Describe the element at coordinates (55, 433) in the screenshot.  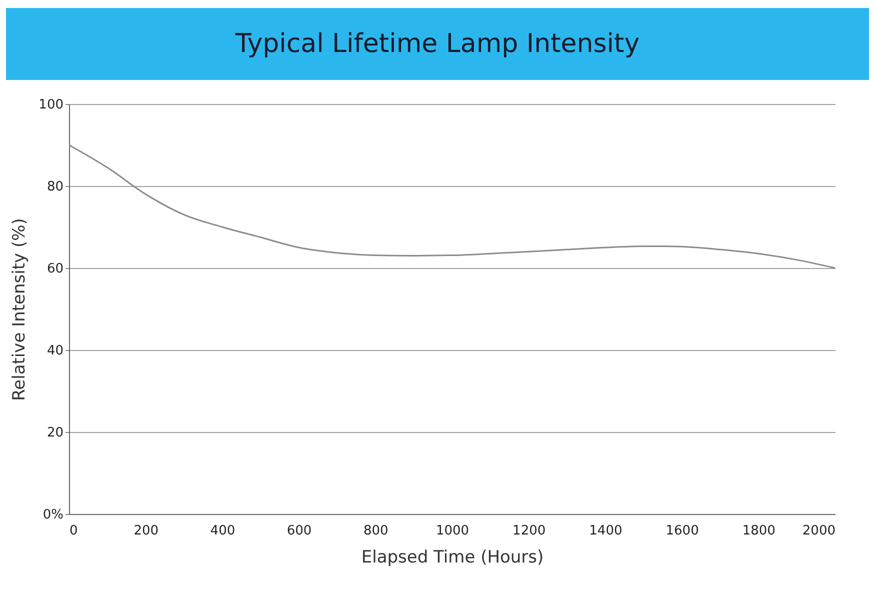
I see `y-tick-label: 20` at that location.